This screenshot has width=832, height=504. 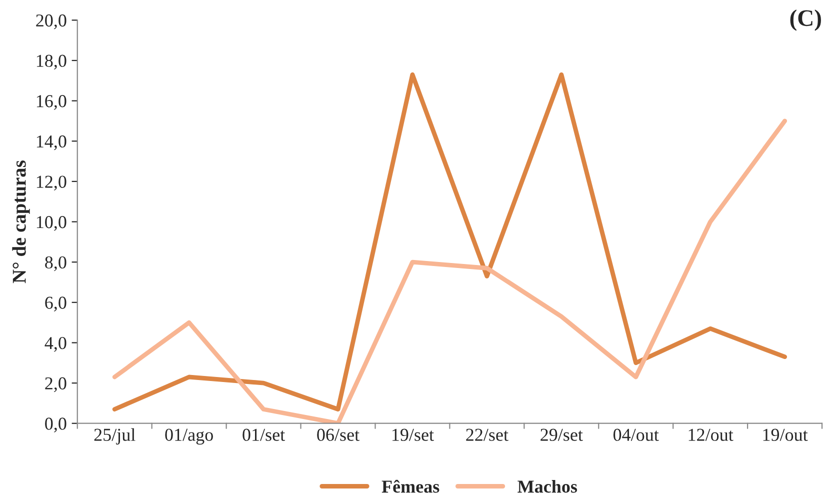 What do you see at coordinates (51, 183) in the screenshot?
I see `y-tick-label: 12,0` at bounding box center [51, 183].